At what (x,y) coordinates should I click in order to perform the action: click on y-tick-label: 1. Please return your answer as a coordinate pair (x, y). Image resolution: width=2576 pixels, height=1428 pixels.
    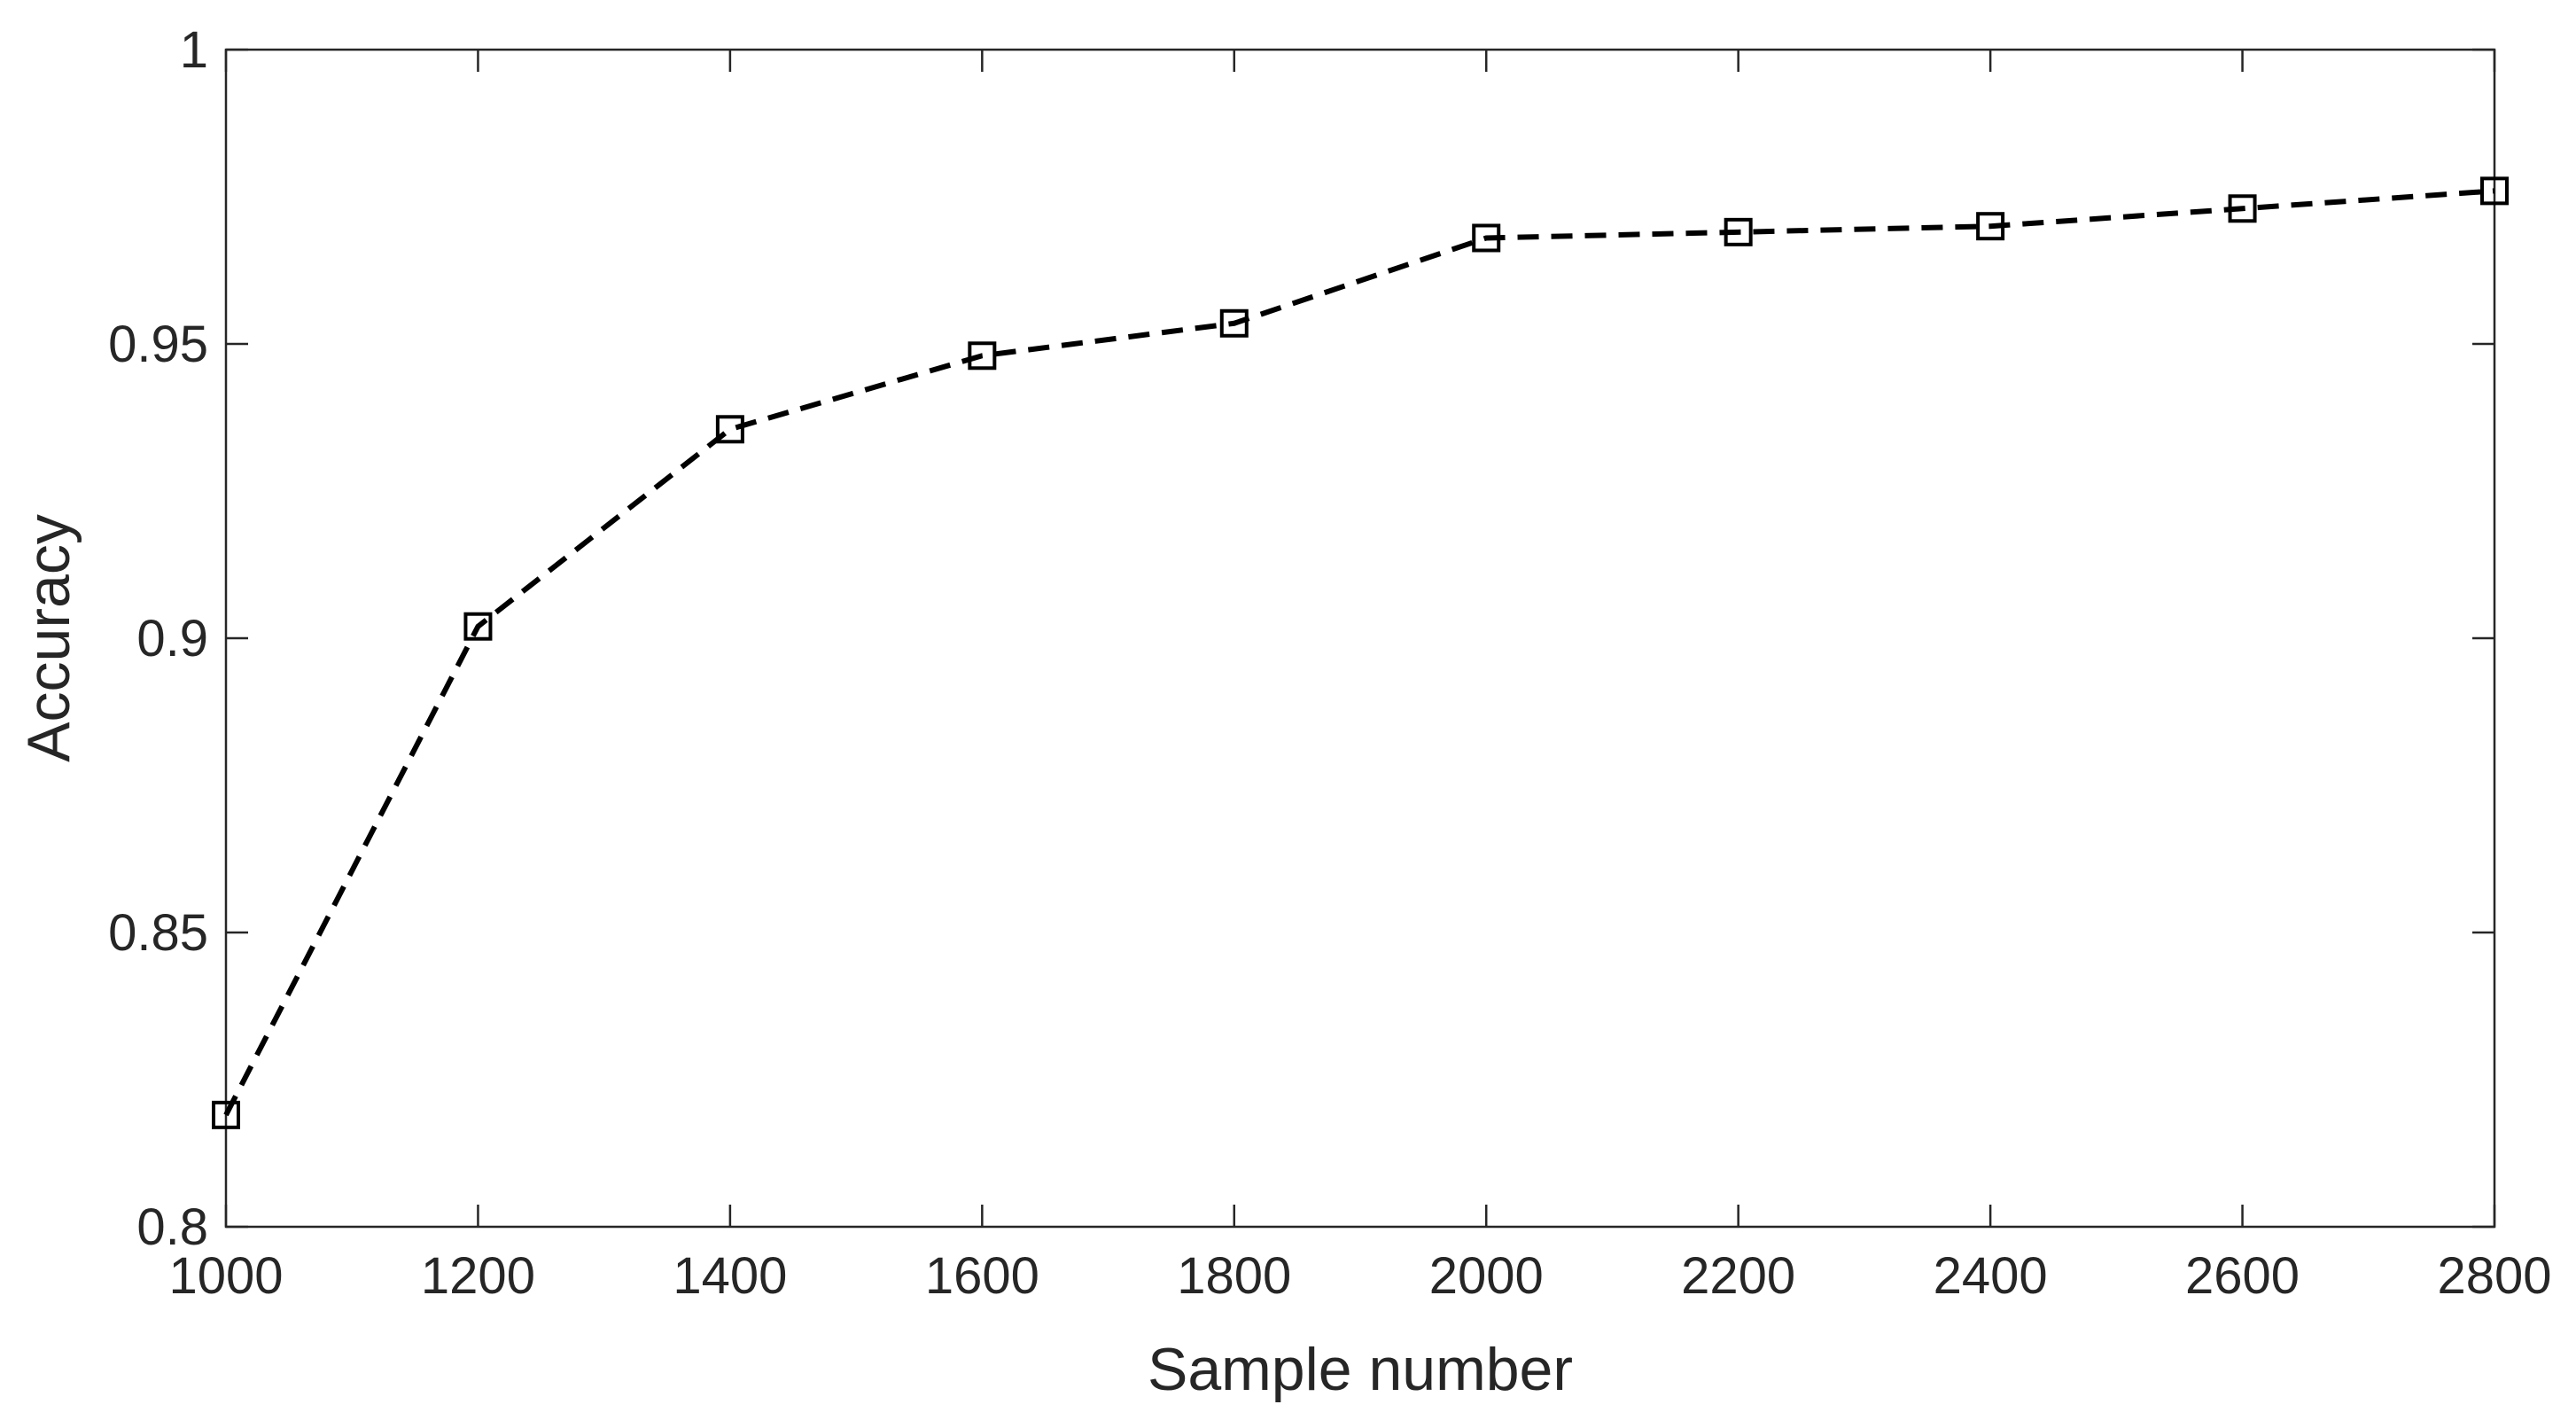
    Looking at the image, I should click on (194, 50).